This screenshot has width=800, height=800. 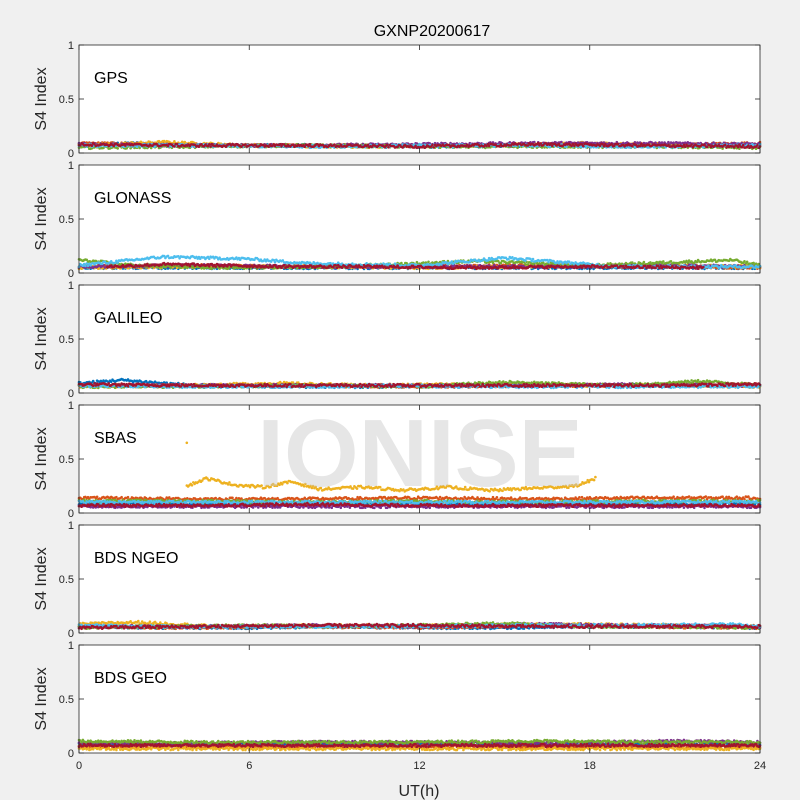 I want to click on data-points, so click(x=419, y=145).